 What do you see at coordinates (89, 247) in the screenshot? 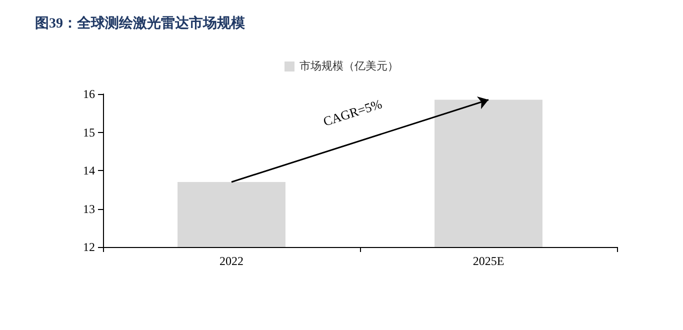
I see `y-tick-label: 12` at bounding box center [89, 247].